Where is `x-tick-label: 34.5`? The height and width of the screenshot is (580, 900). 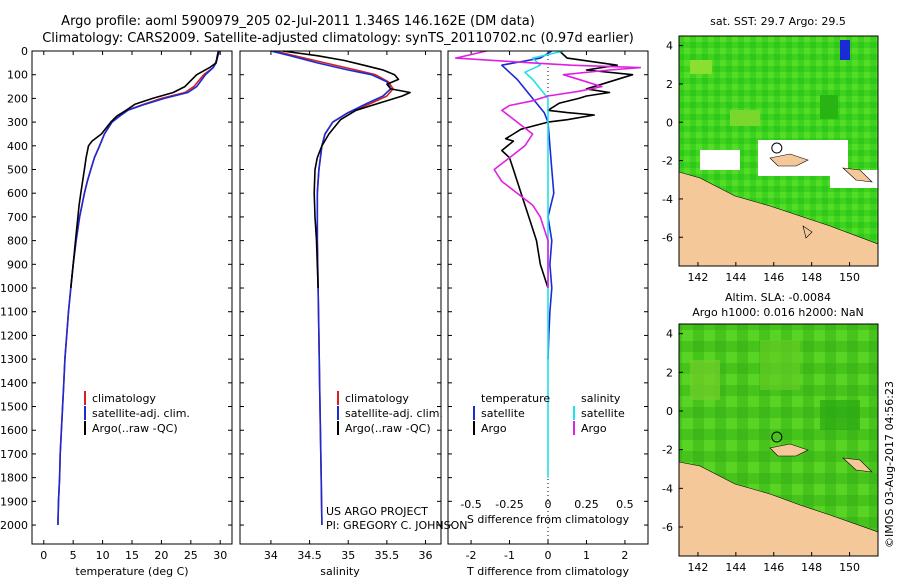
x-tick-label: 34.5 is located at coordinates (309, 555).